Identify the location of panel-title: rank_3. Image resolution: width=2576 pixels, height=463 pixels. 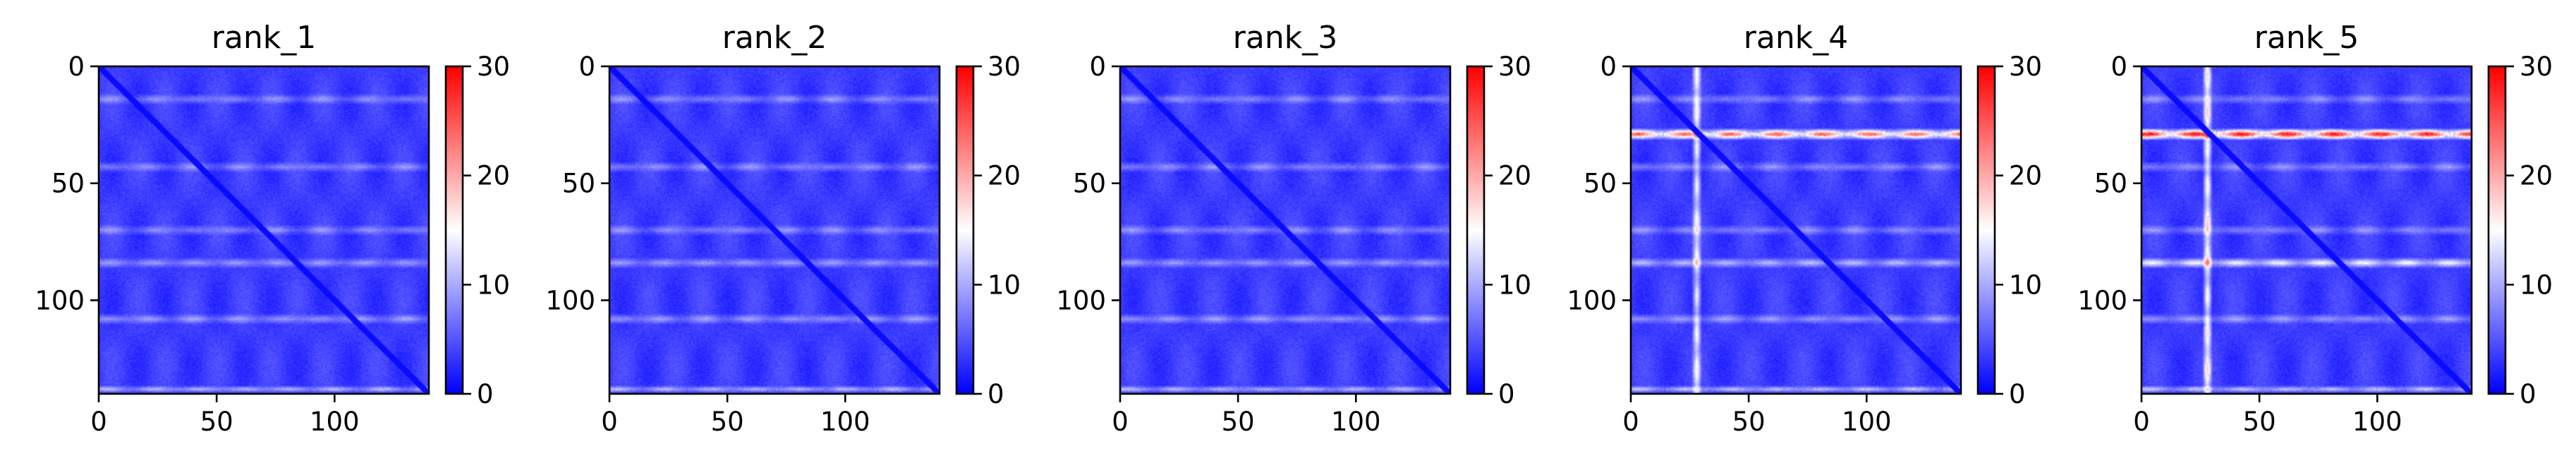
(1285, 38).